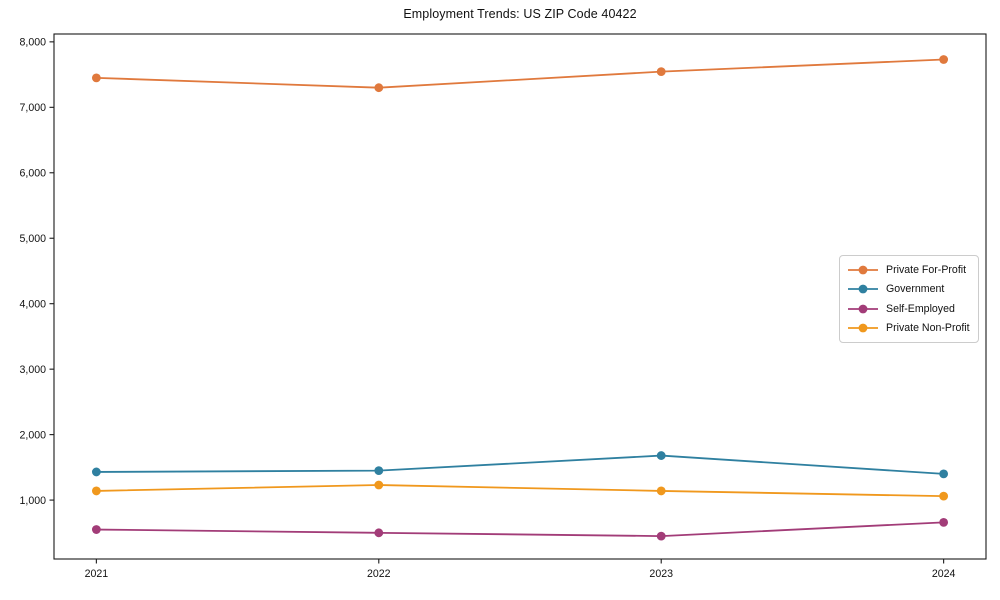 The image size is (1000, 600). Describe the element at coordinates (944, 574) in the screenshot. I see `x-axis-tick-label: 2024` at that location.